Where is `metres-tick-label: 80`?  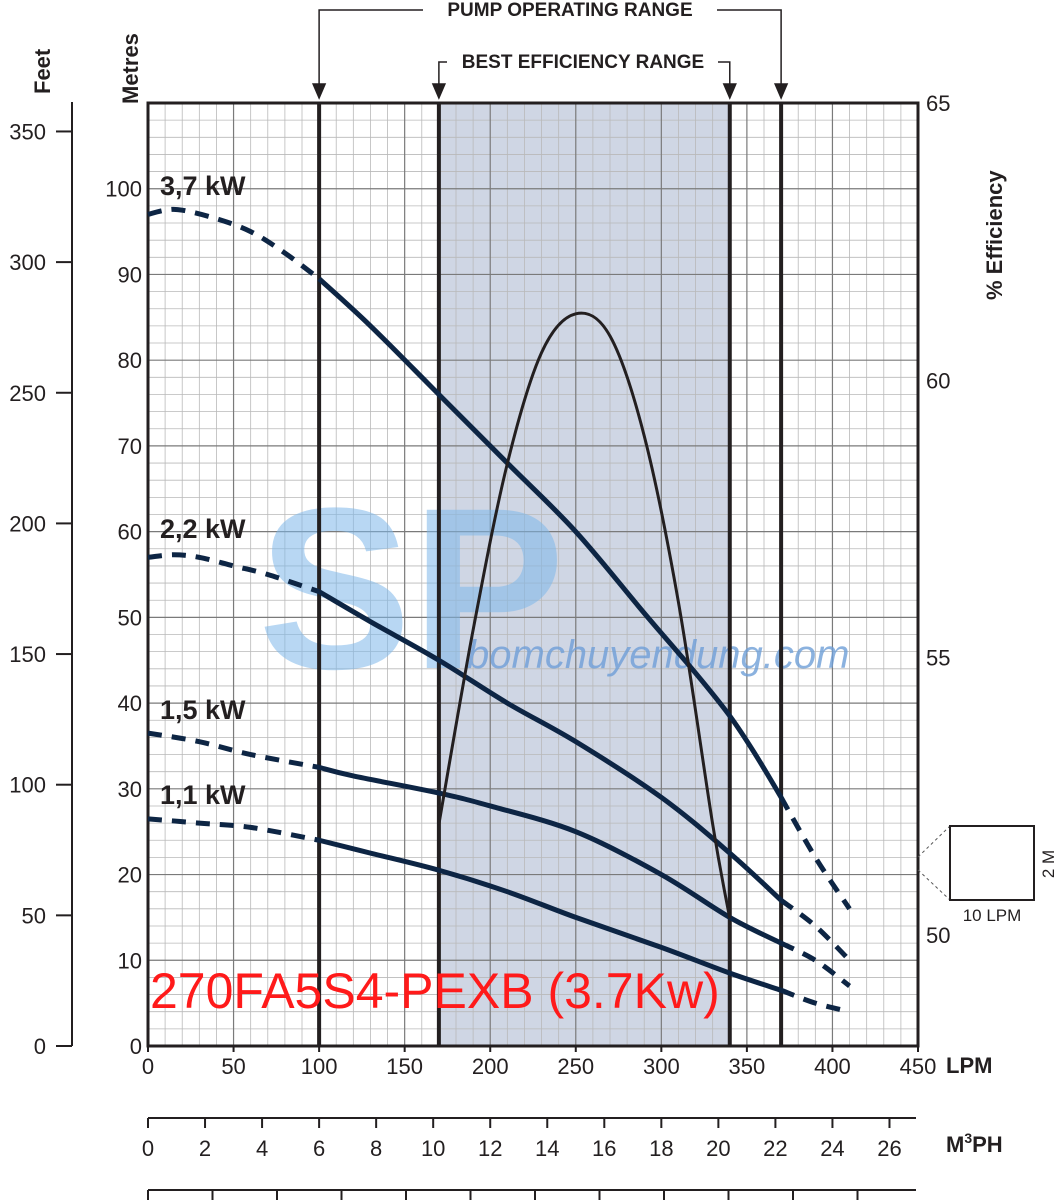
metres-tick-label: 80 is located at coordinates (130, 360).